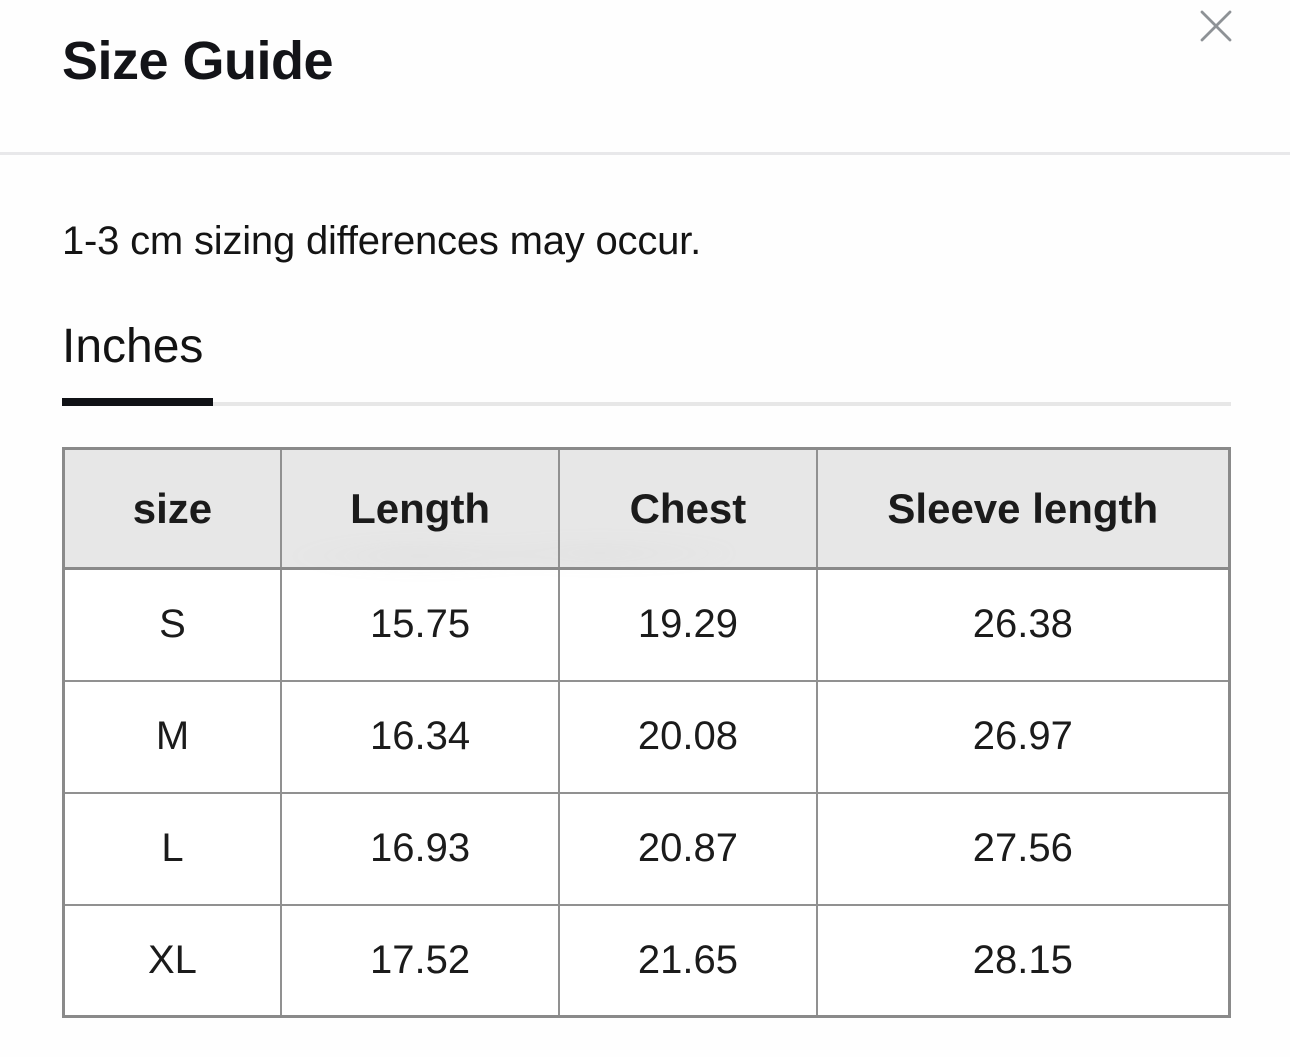 The image size is (1290, 1057). I want to click on table-cell: 17.52, so click(420, 960).